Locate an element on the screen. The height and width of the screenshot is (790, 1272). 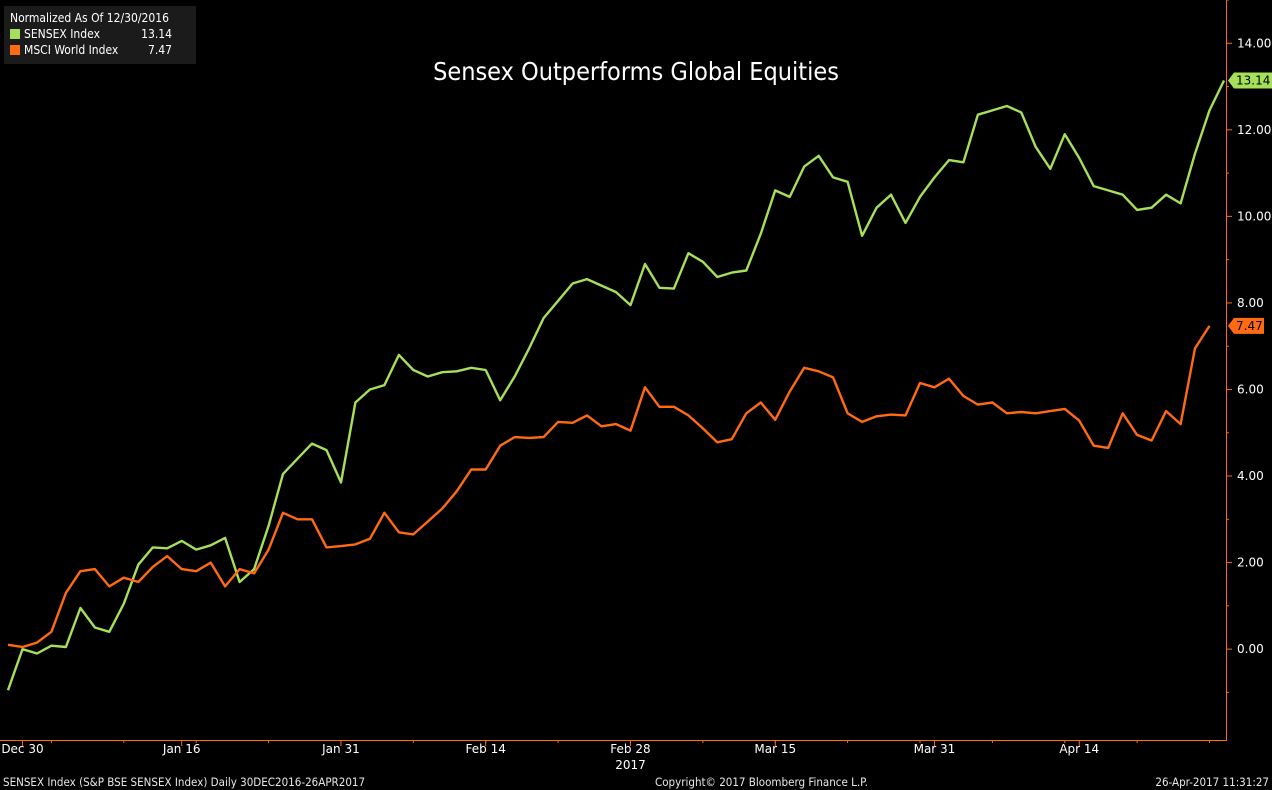
legend-value-sensex: 13.14 is located at coordinates (156, 34).